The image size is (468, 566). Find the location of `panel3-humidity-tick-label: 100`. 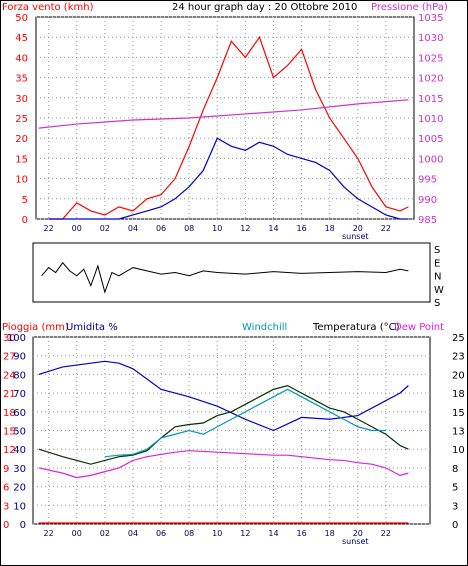

panel3-humidity-tick-label: 100 is located at coordinates (16, 338).